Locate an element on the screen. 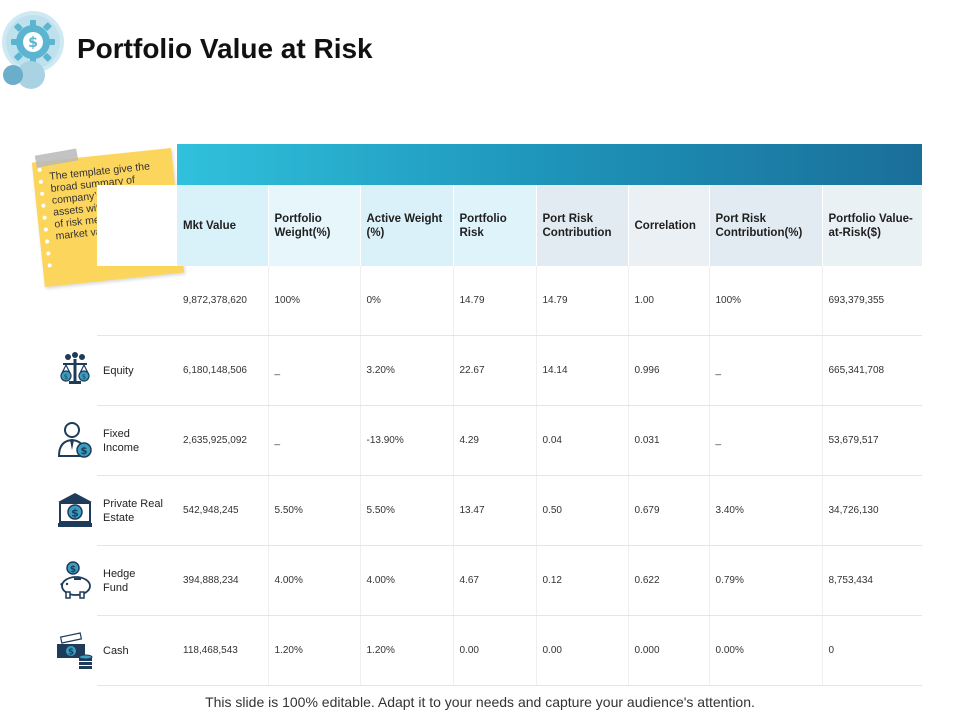 This screenshot has height=720, width=960. cell: 0.679 is located at coordinates (669, 510).